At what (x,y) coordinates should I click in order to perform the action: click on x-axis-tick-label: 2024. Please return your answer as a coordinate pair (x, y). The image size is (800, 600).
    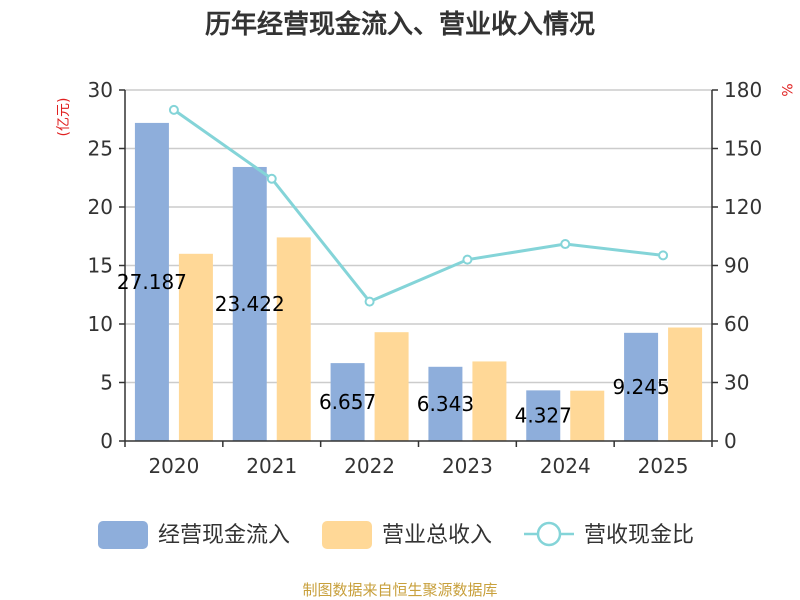
    Looking at the image, I should click on (565, 466).